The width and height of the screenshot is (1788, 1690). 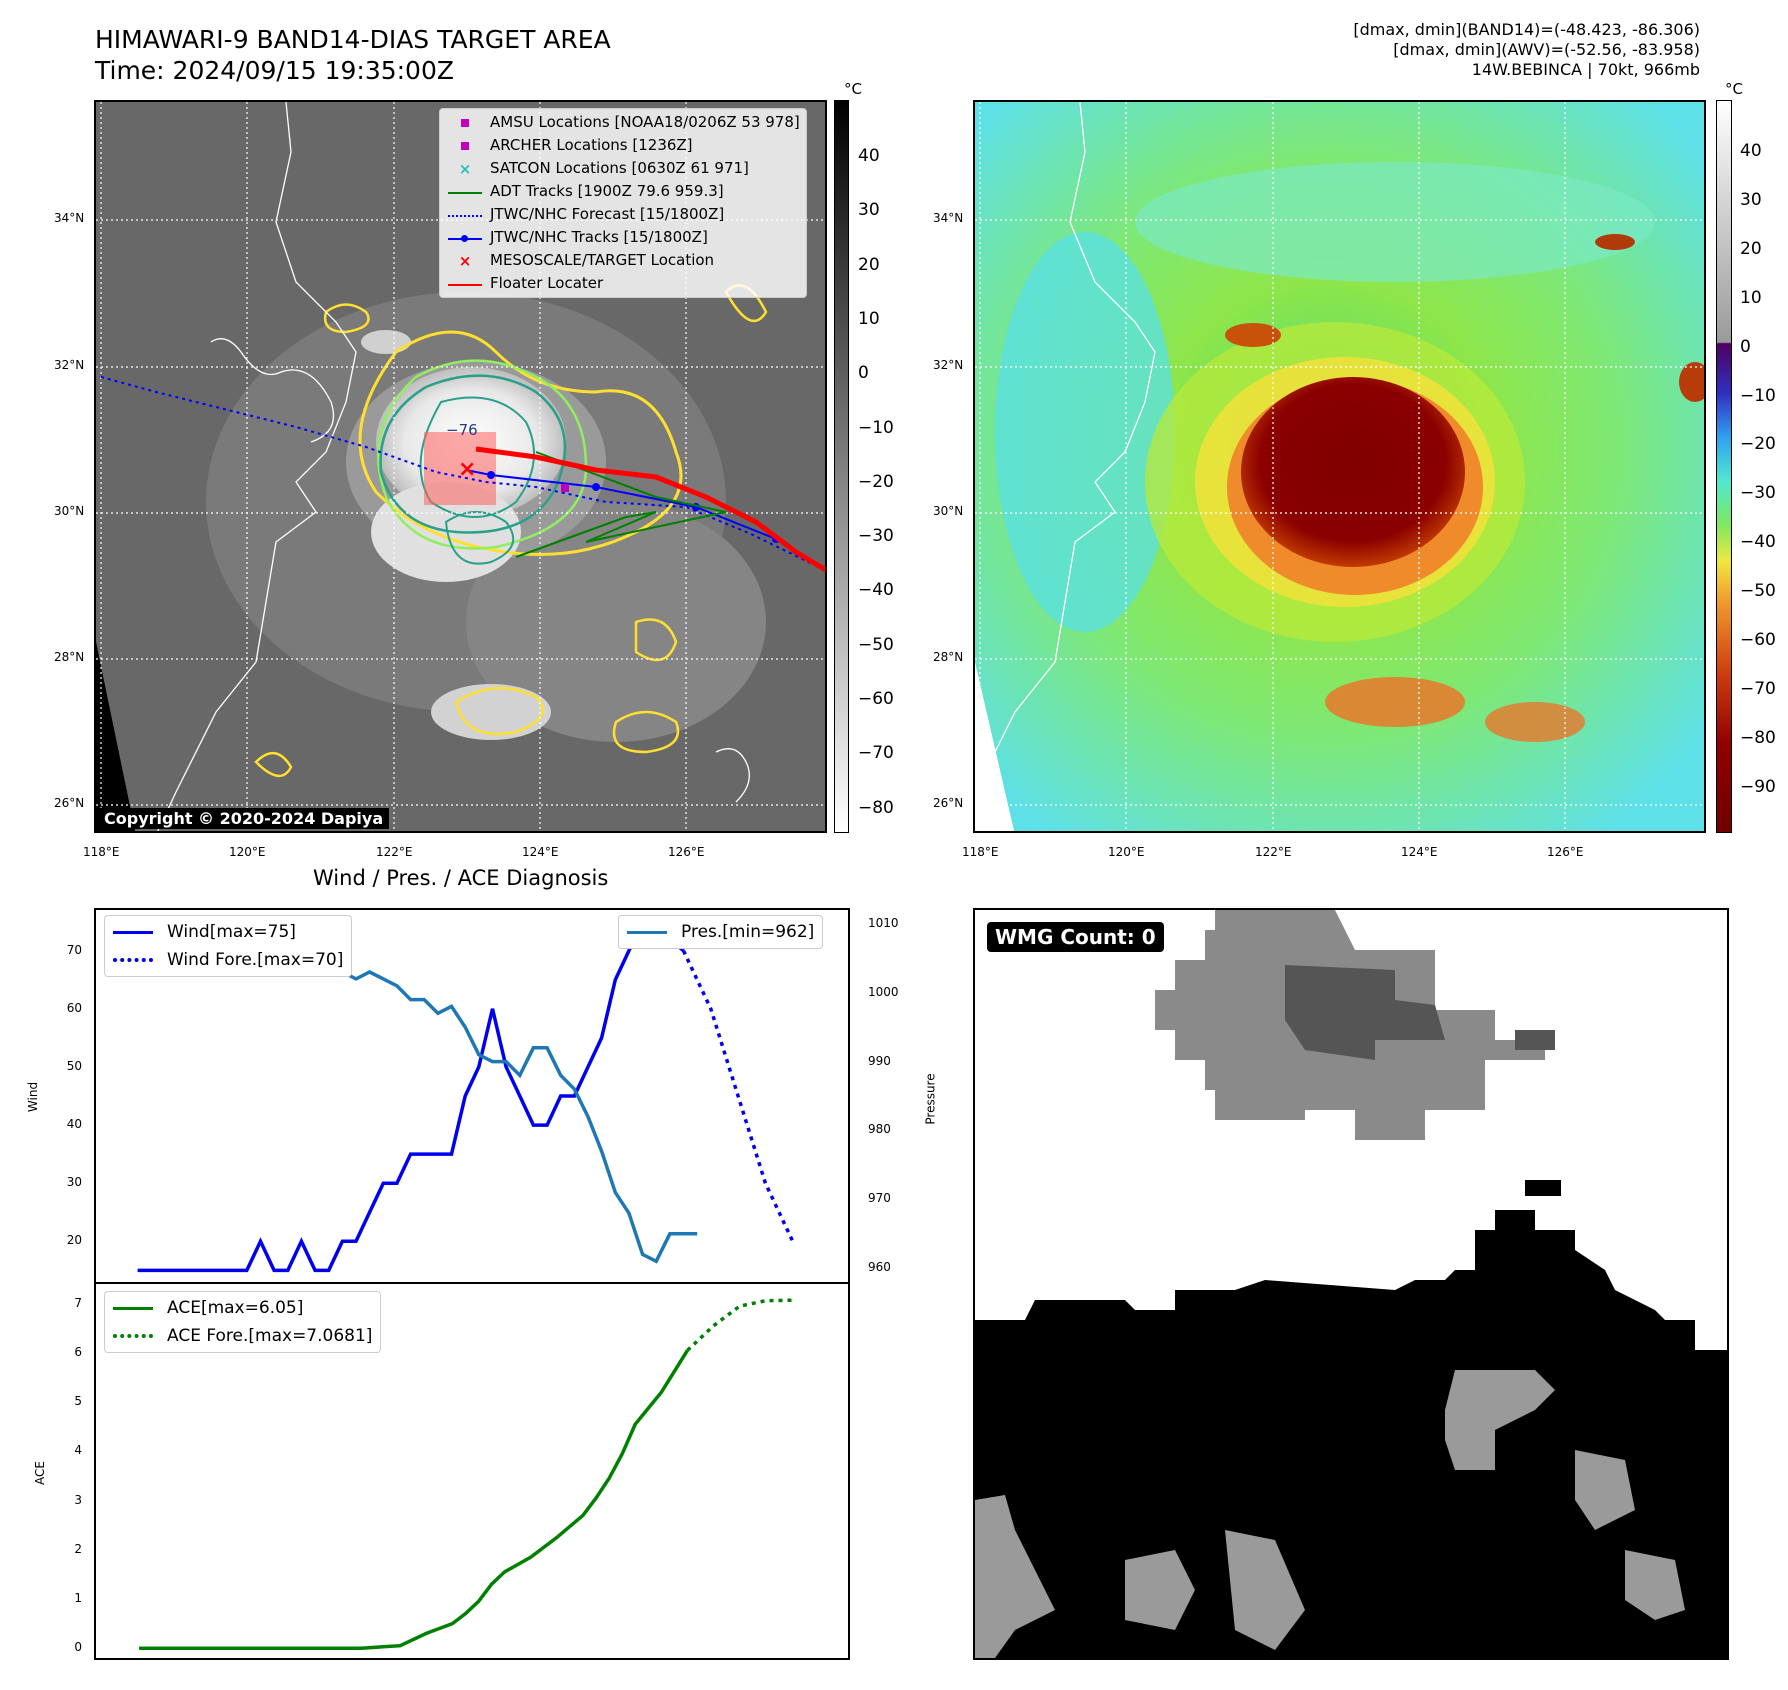 What do you see at coordinates (69, 803) in the screenshot?
I see `ir-lat-26: 26°N` at bounding box center [69, 803].